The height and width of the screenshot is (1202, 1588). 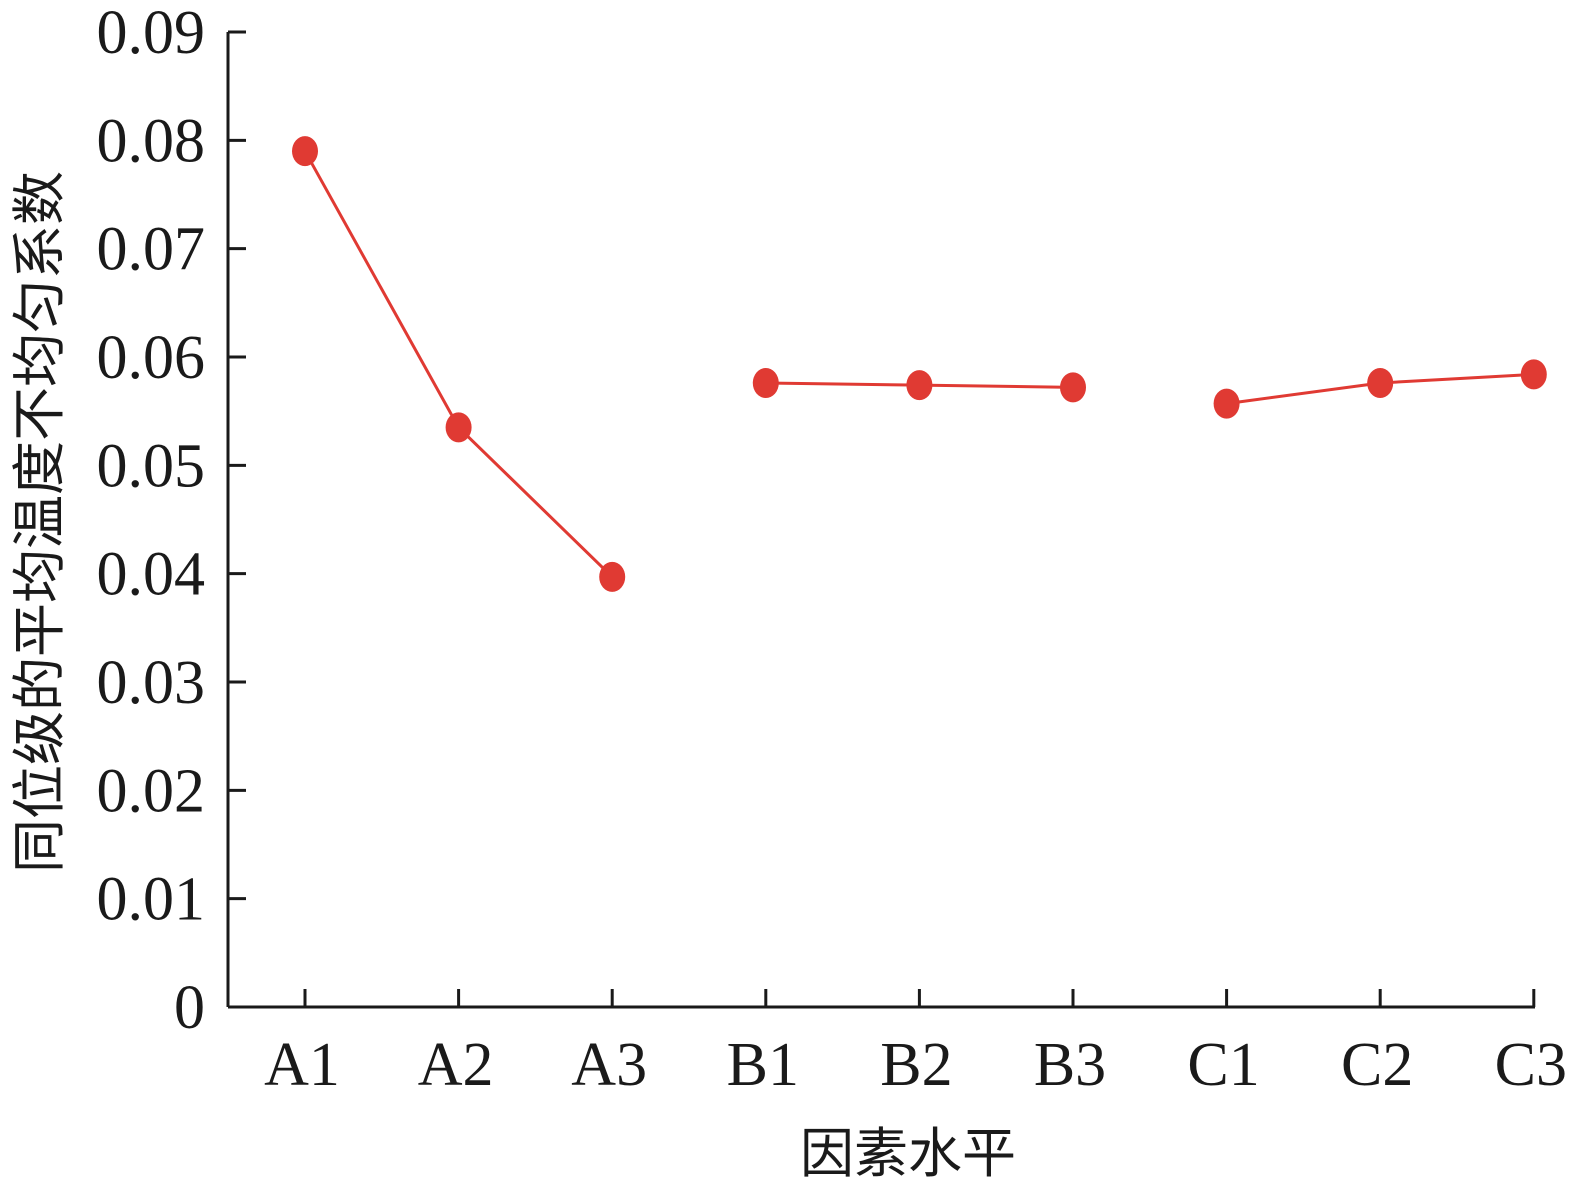 I want to click on x-axis-label: 因素水平, so click(x=908, y=1154).